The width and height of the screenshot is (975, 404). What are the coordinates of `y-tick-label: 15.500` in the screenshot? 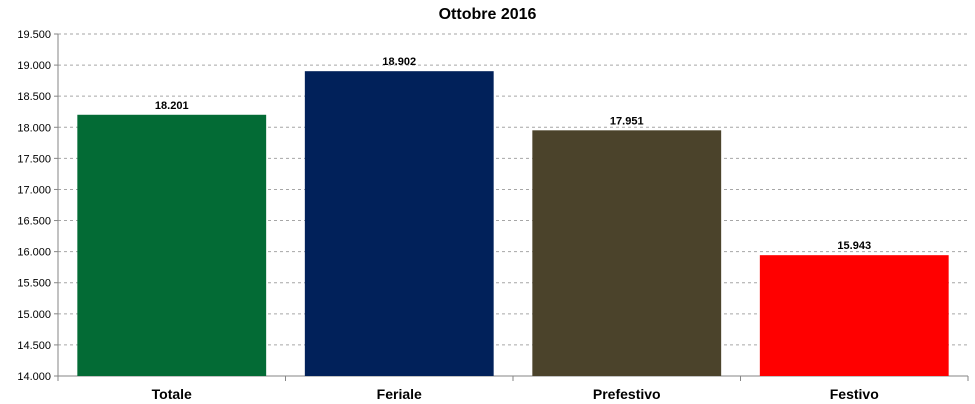 It's located at (34, 284).